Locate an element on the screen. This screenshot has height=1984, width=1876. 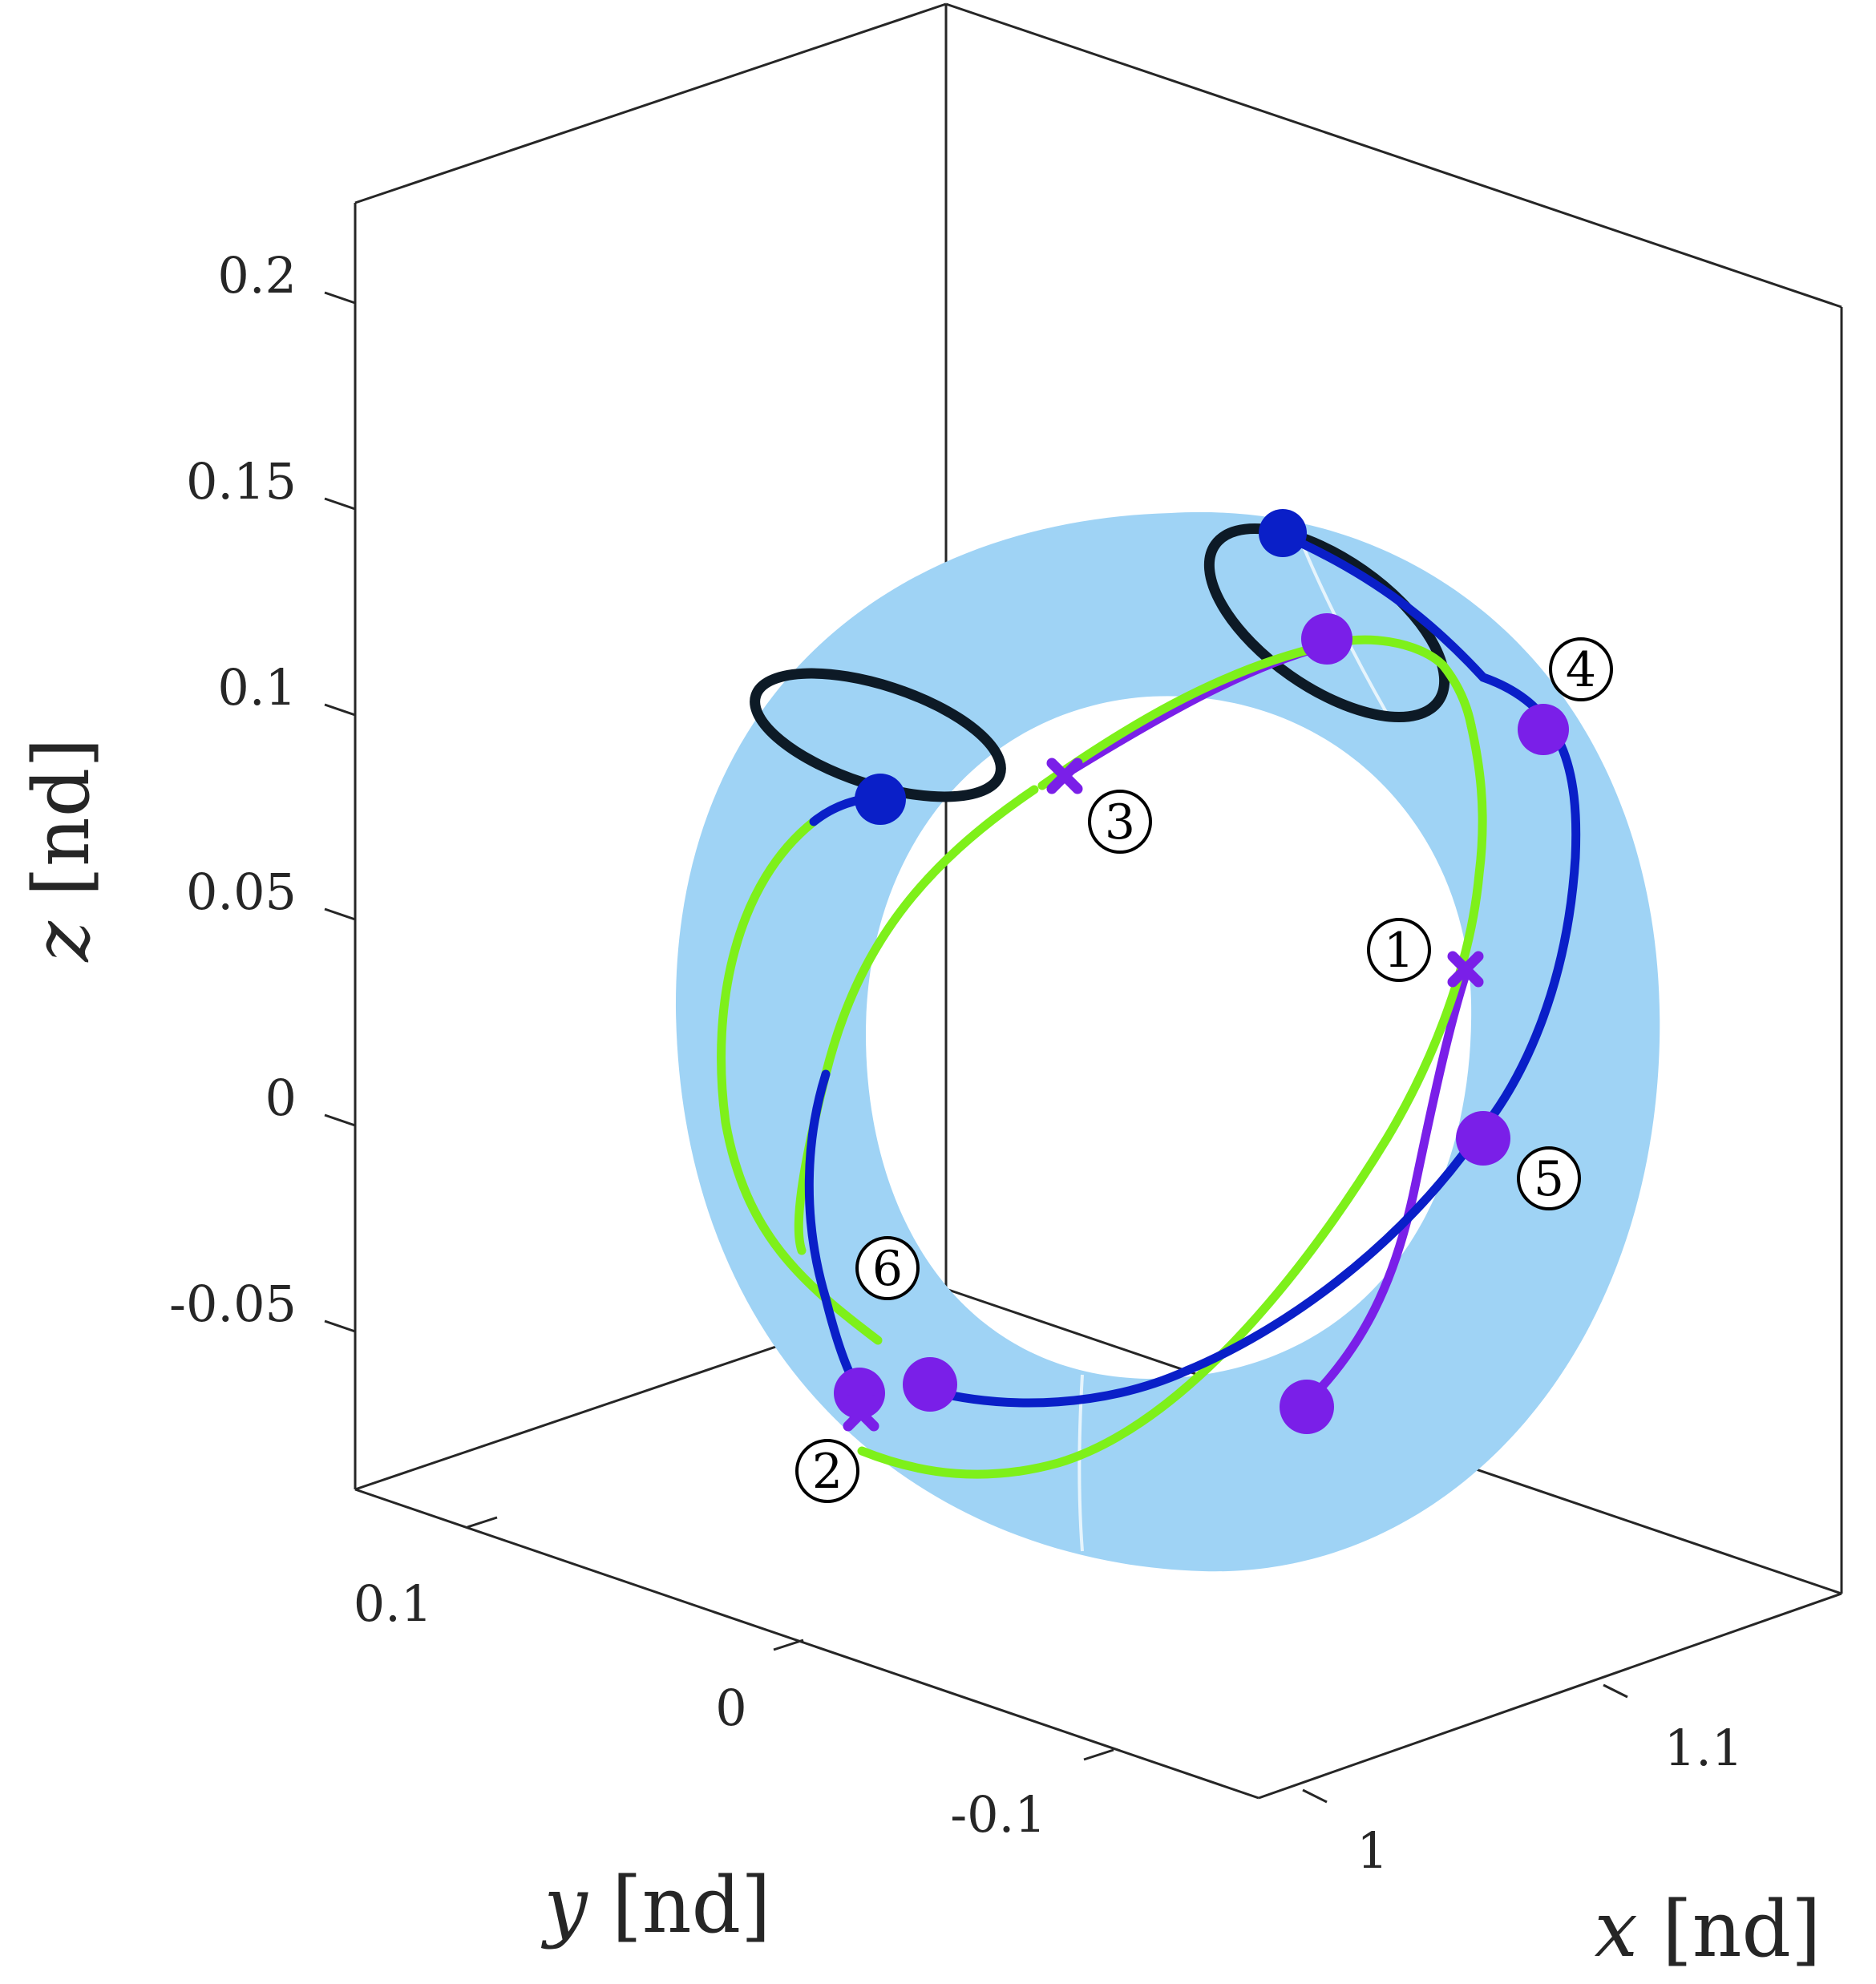
x-tick-label: 1 is located at coordinates (1372, 1851).